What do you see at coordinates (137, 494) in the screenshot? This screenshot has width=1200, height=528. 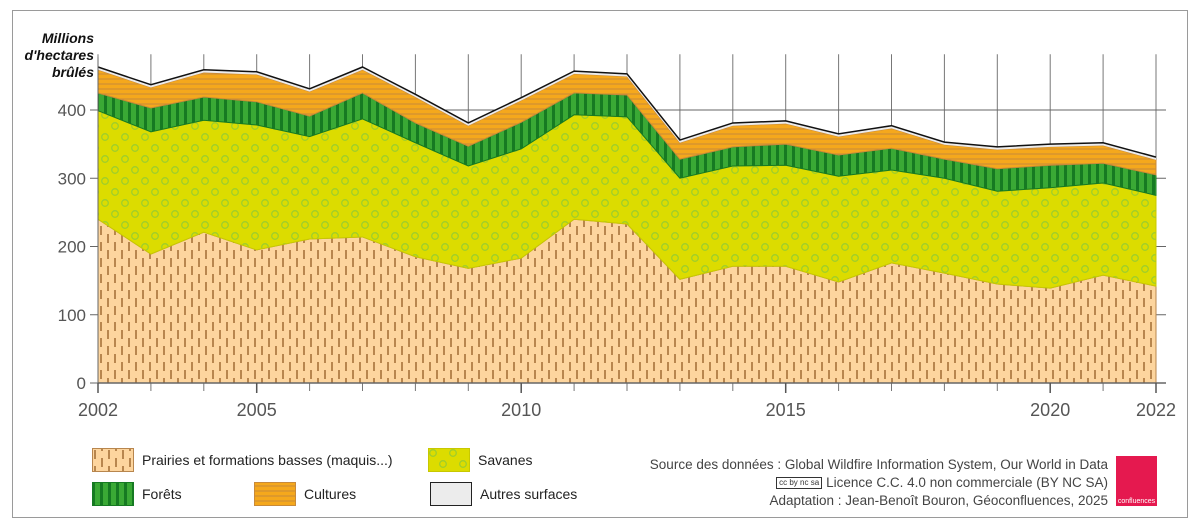 I see `legend-item-forets: Forêts` at bounding box center [137, 494].